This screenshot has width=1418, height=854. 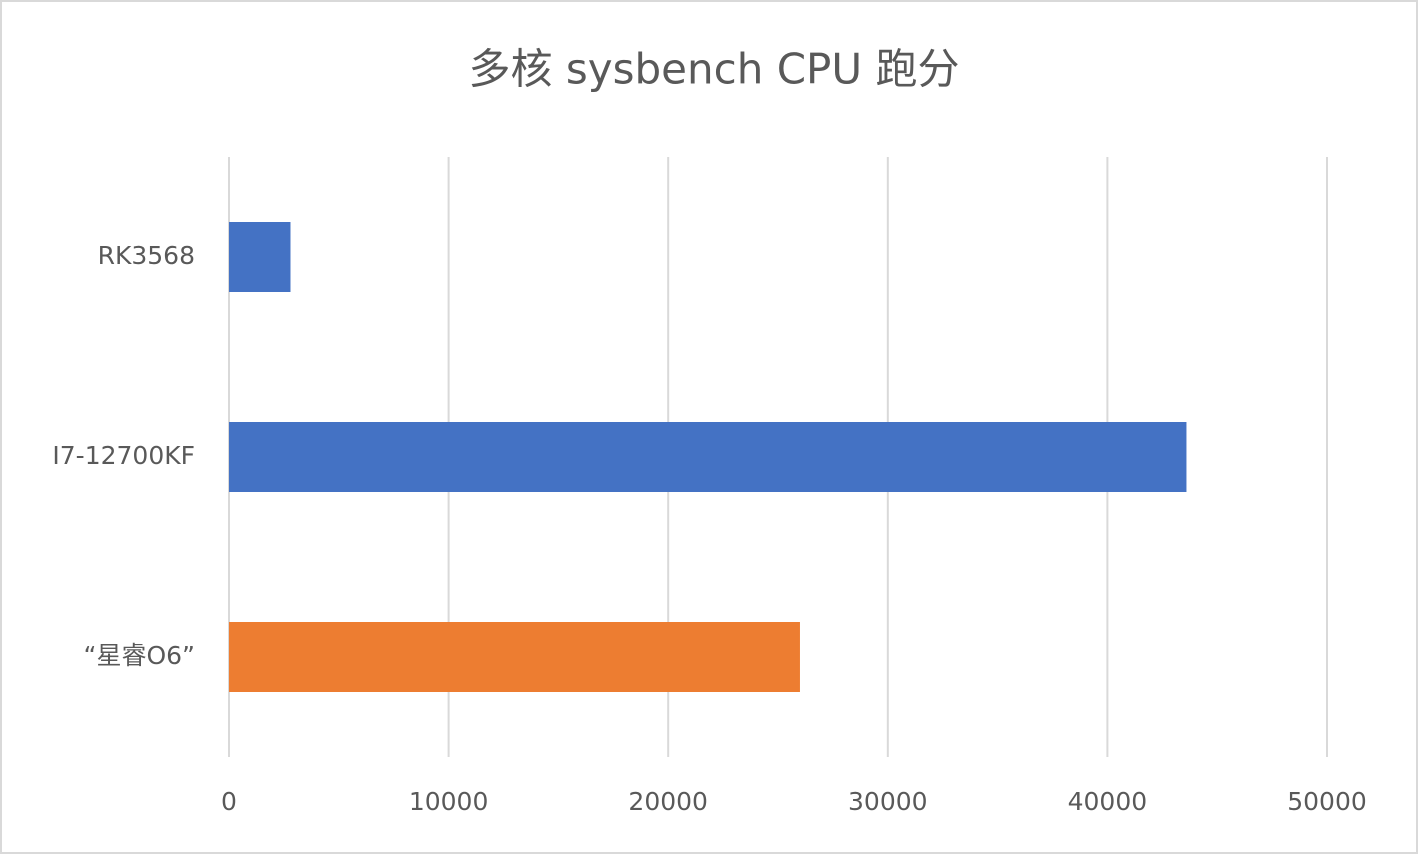 What do you see at coordinates (1108, 801) in the screenshot?
I see `x-tick-label: 40000` at bounding box center [1108, 801].